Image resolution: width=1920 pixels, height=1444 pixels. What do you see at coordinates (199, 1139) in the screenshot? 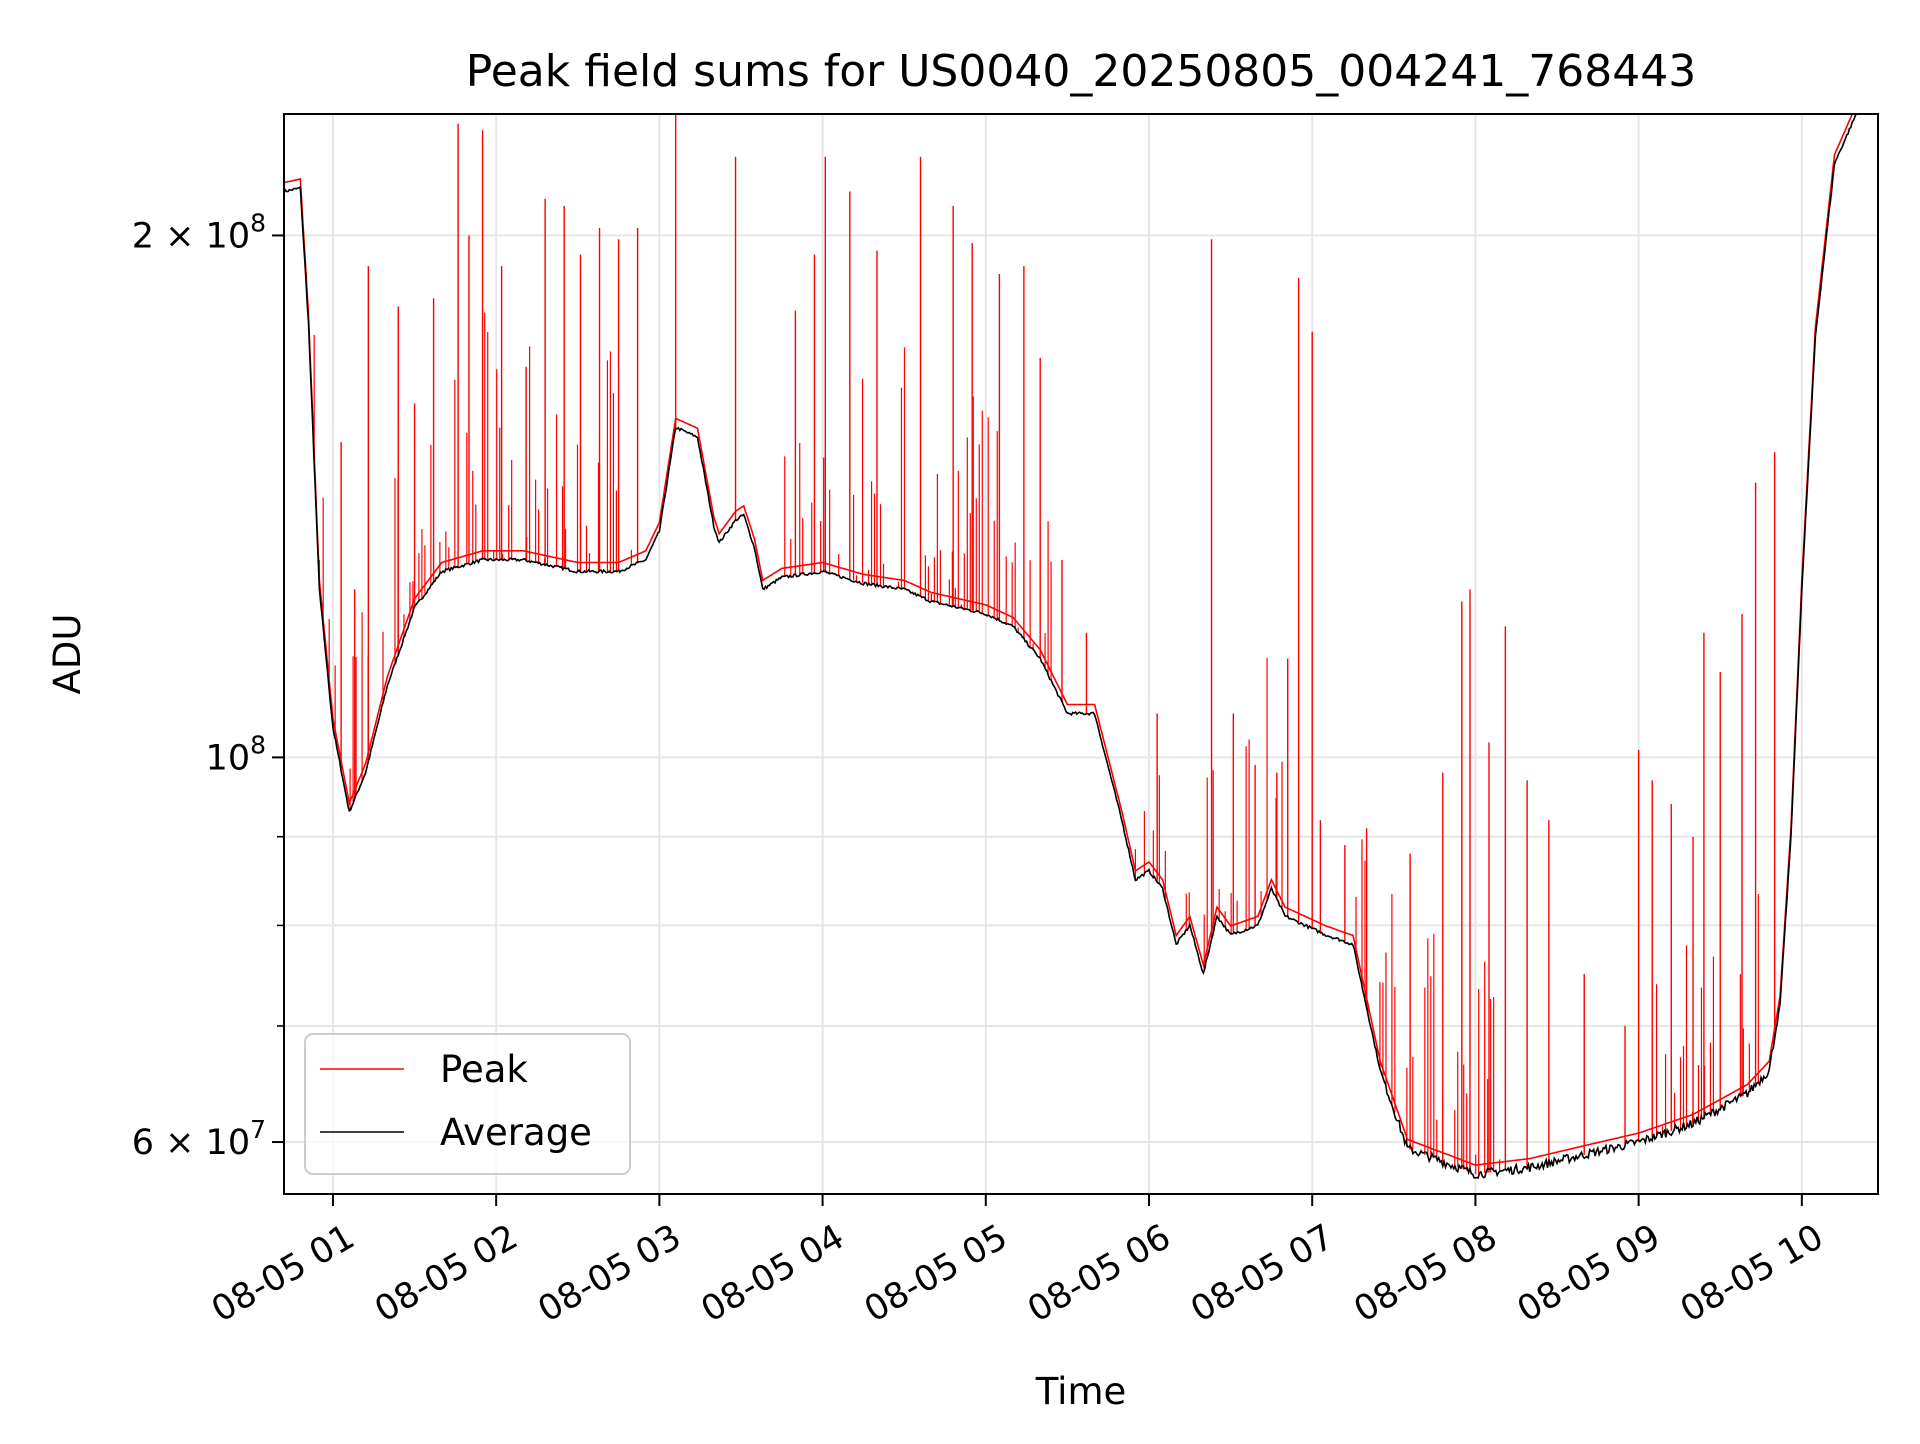
I see `y-tick-label: 6 × 107` at bounding box center [199, 1139].